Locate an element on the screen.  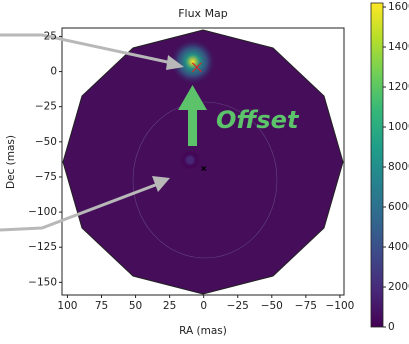
x-tick-label: 100 is located at coordinates (67, 306).